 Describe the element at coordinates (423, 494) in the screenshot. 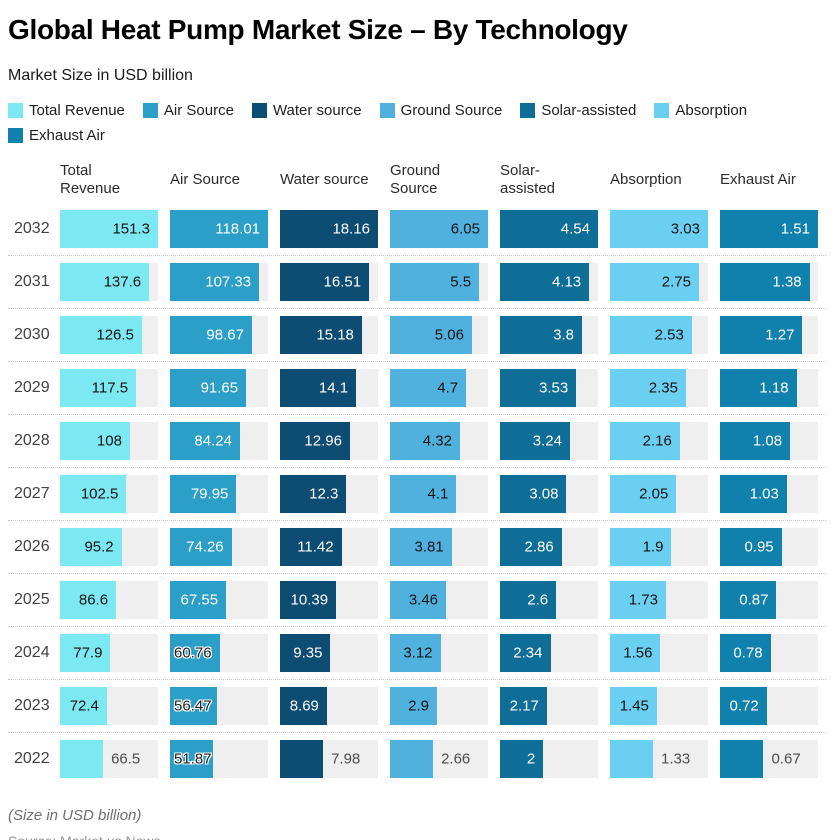

I see `bar-2027-ground-source: 4.1` at that location.